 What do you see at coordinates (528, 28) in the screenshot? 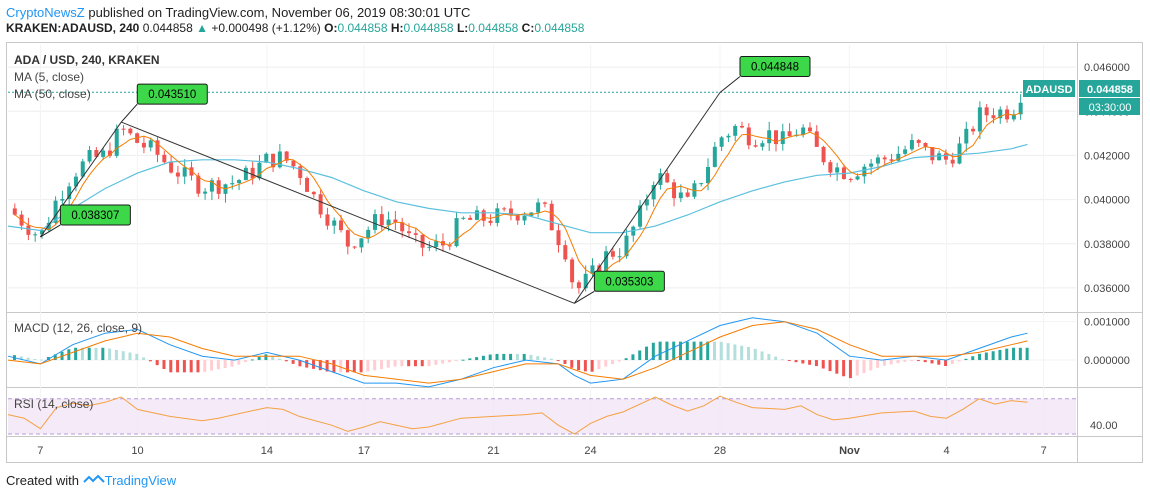
I see `close-label: C:` at bounding box center [528, 28].